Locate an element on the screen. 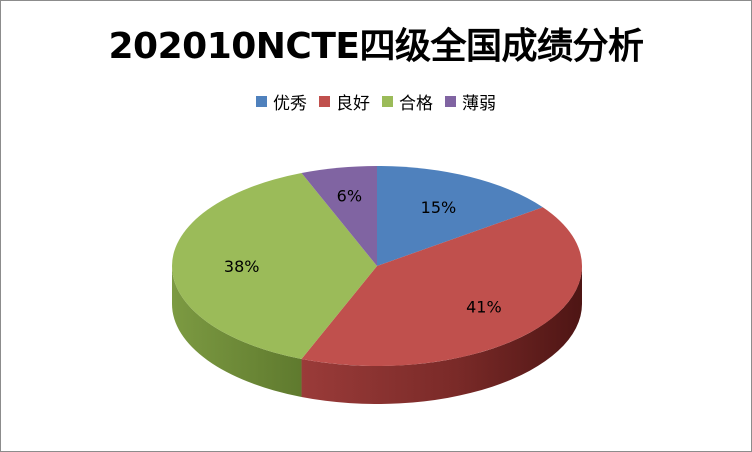 This screenshot has width=752, height=452. chart-title: 202010NCTE四级全国成绩分析 is located at coordinates (376, 46).